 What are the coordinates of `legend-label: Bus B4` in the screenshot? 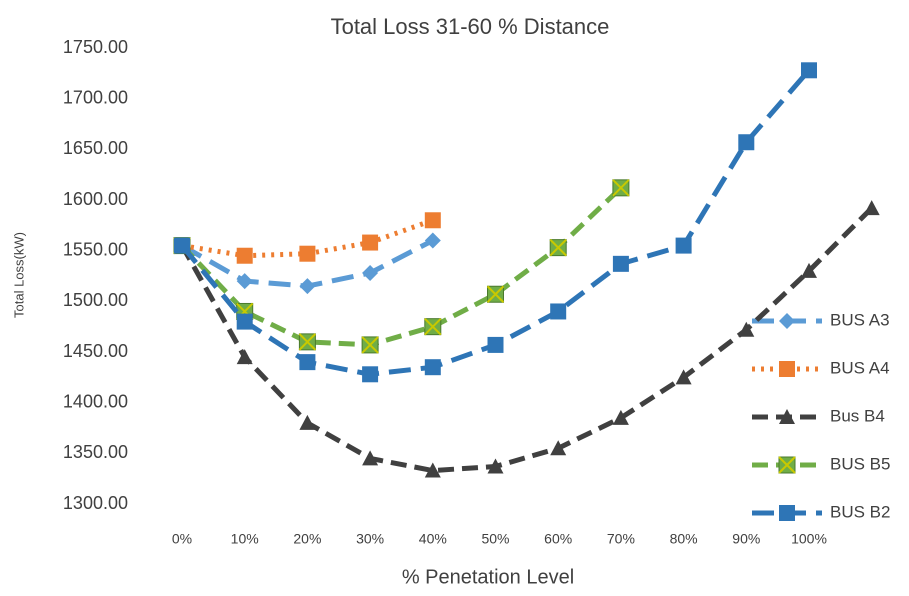 It's located at (857, 415).